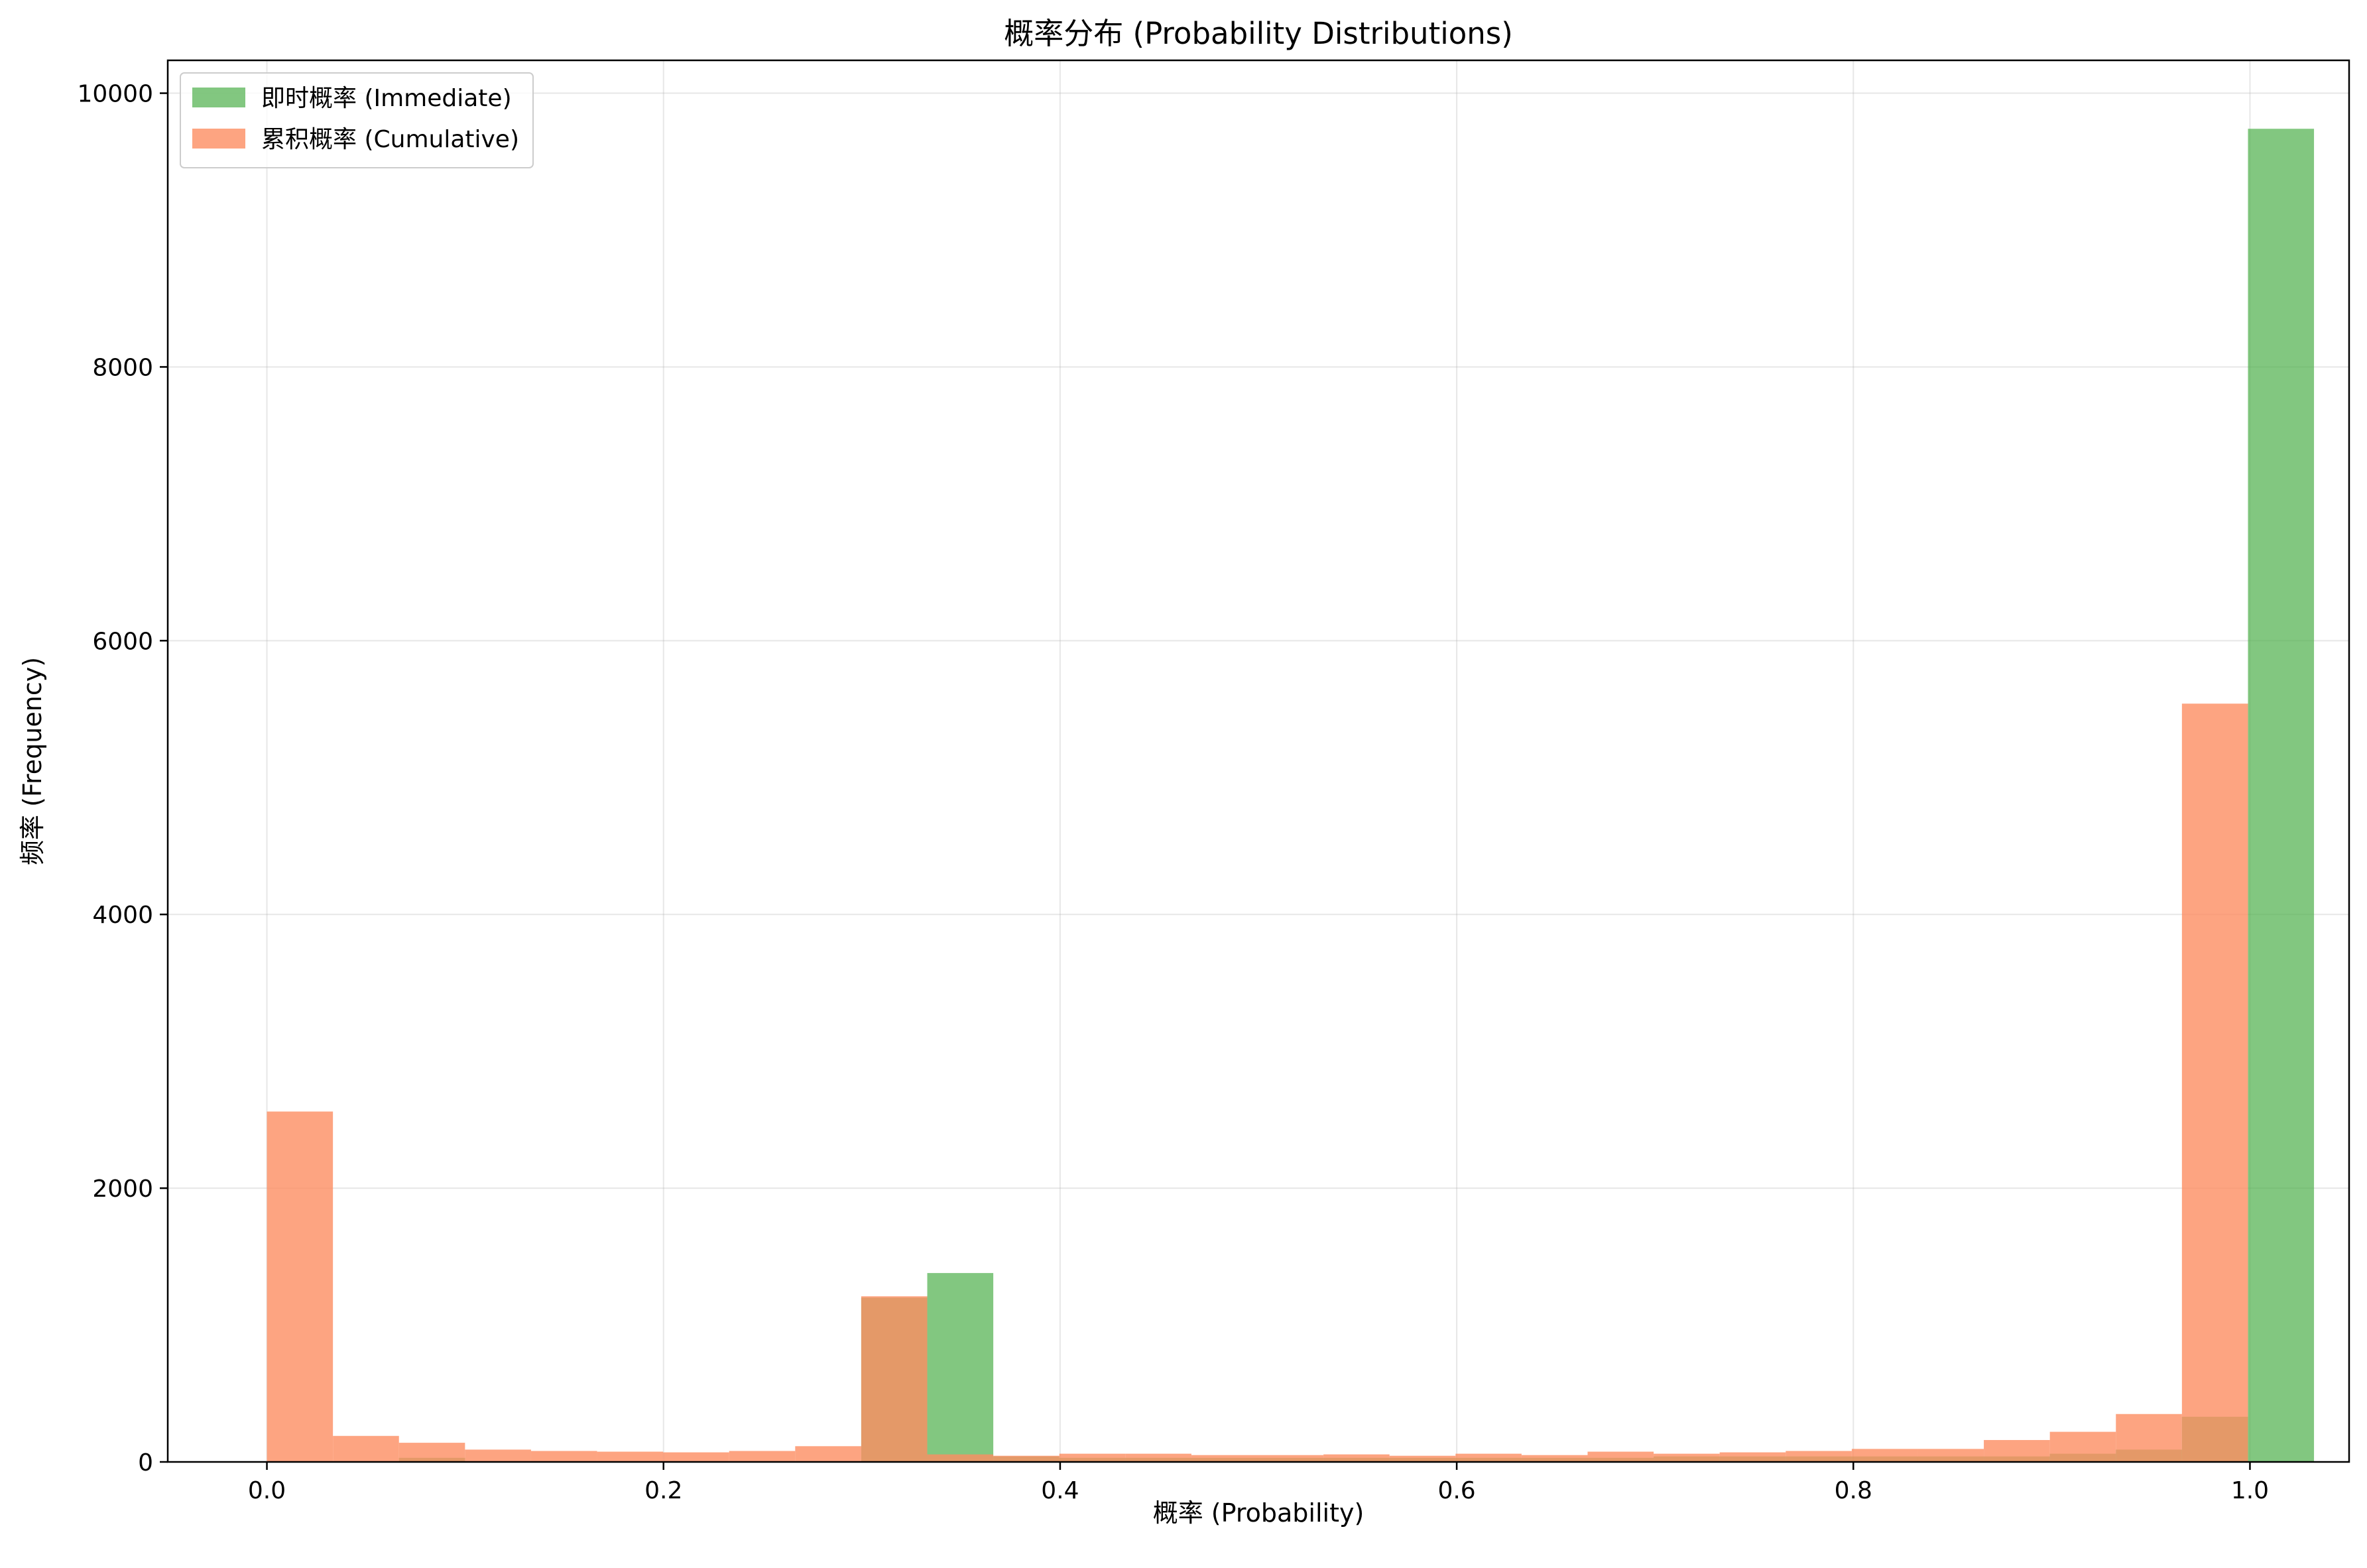 Image resolution: width=2367 pixels, height=1568 pixels. What do you see at coordinates (123, 641) in the screenshot?
I see `y-tick-label: 6000` at bounding box center [123, 641].